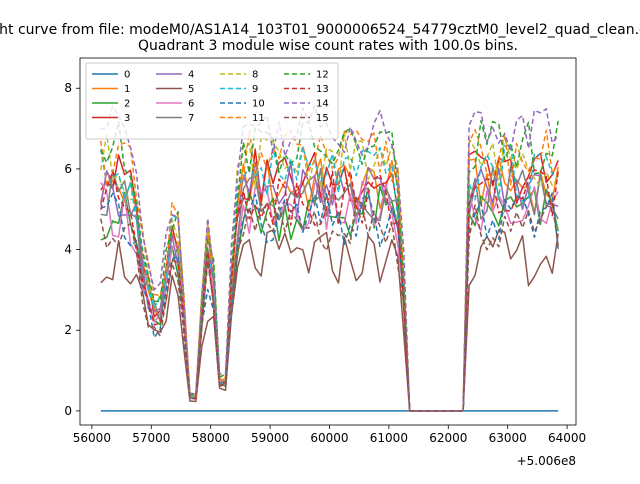  Describe the element at coordinates (127, 104) in the screenshot. I see `legend-label-2: 2` at that location.